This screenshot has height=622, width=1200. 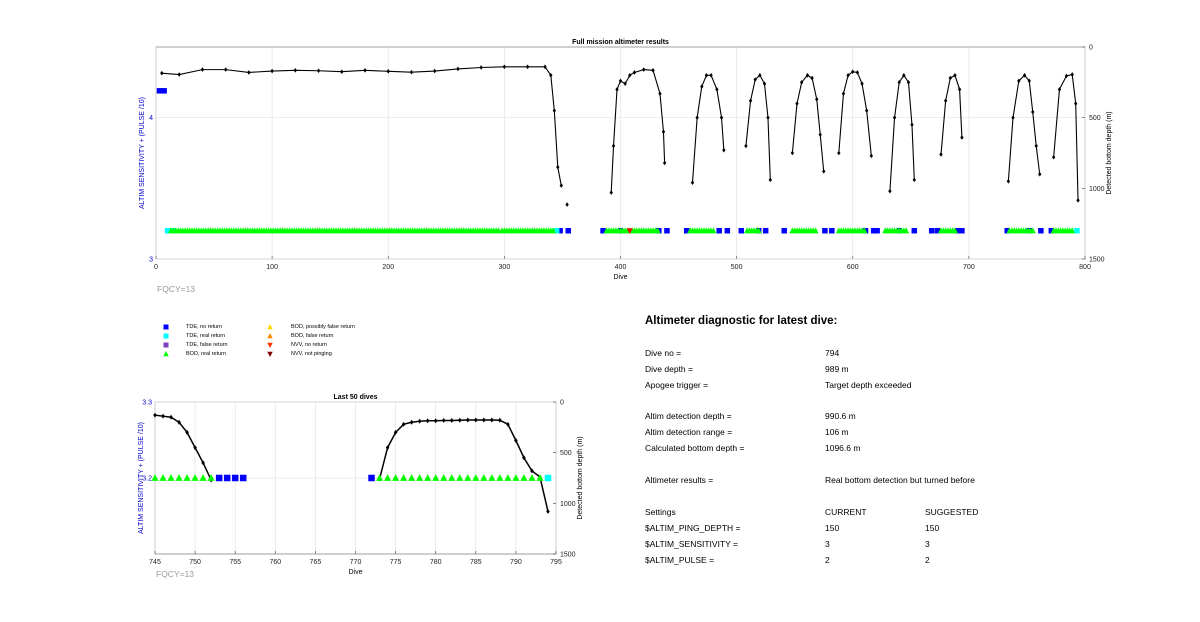 I want to click on main-y-left-tick-label: 4, so click(x=151, y=118).